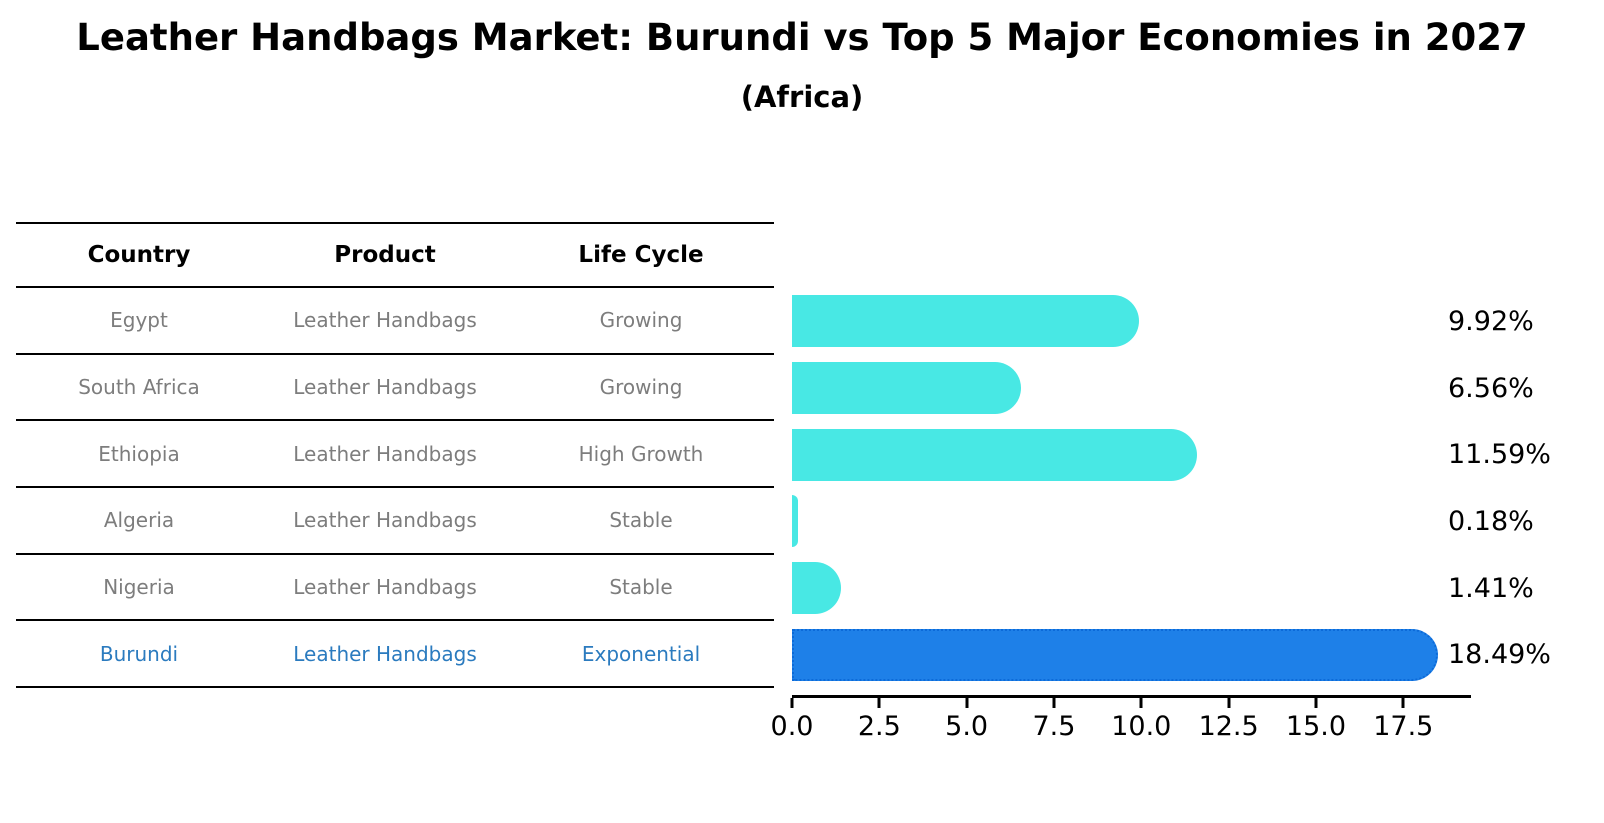  Describe the element at coordinates (965, 321) in the screenshot. I see `bar-egypt` at that location.